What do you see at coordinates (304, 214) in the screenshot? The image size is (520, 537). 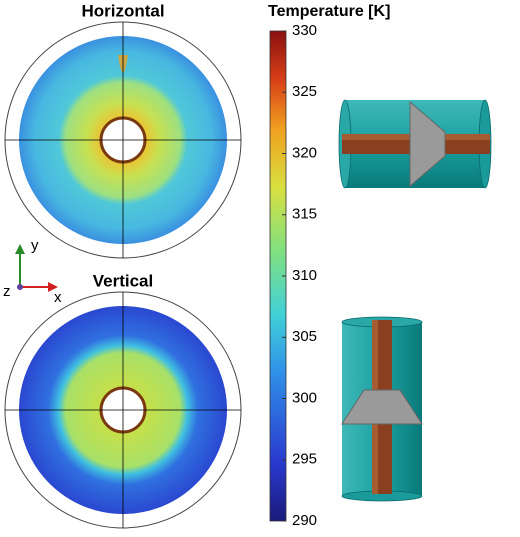 I see `tick-label: 315` at bounding box center [304, 214].